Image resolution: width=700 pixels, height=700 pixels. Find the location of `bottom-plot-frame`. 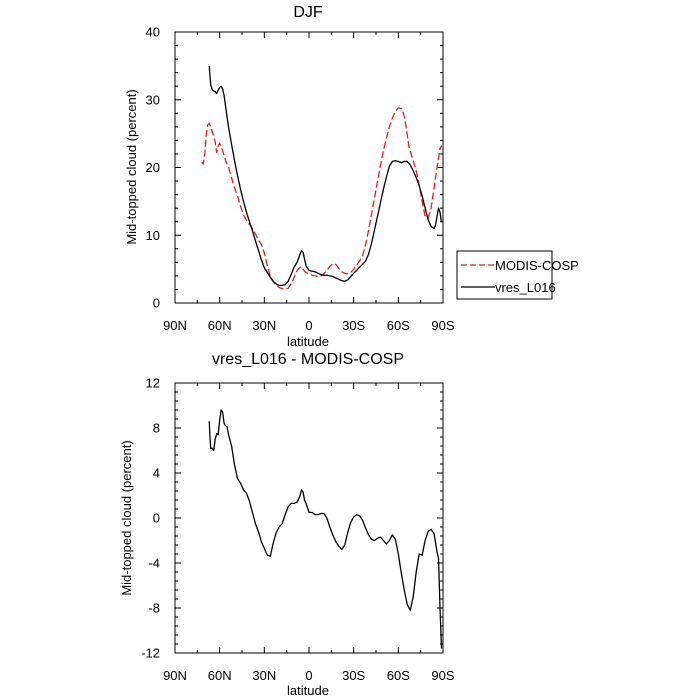

bottom-plot-frame is located at coordinates (309, 518).